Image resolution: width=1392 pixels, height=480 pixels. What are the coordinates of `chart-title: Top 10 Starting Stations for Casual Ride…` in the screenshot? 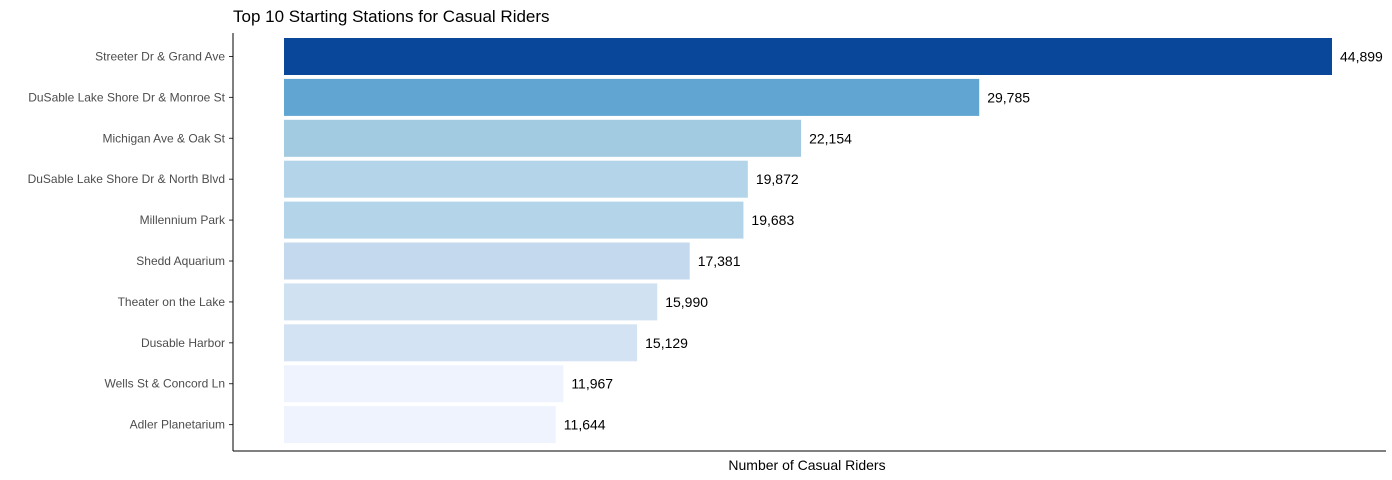 It's located at (391, 16).